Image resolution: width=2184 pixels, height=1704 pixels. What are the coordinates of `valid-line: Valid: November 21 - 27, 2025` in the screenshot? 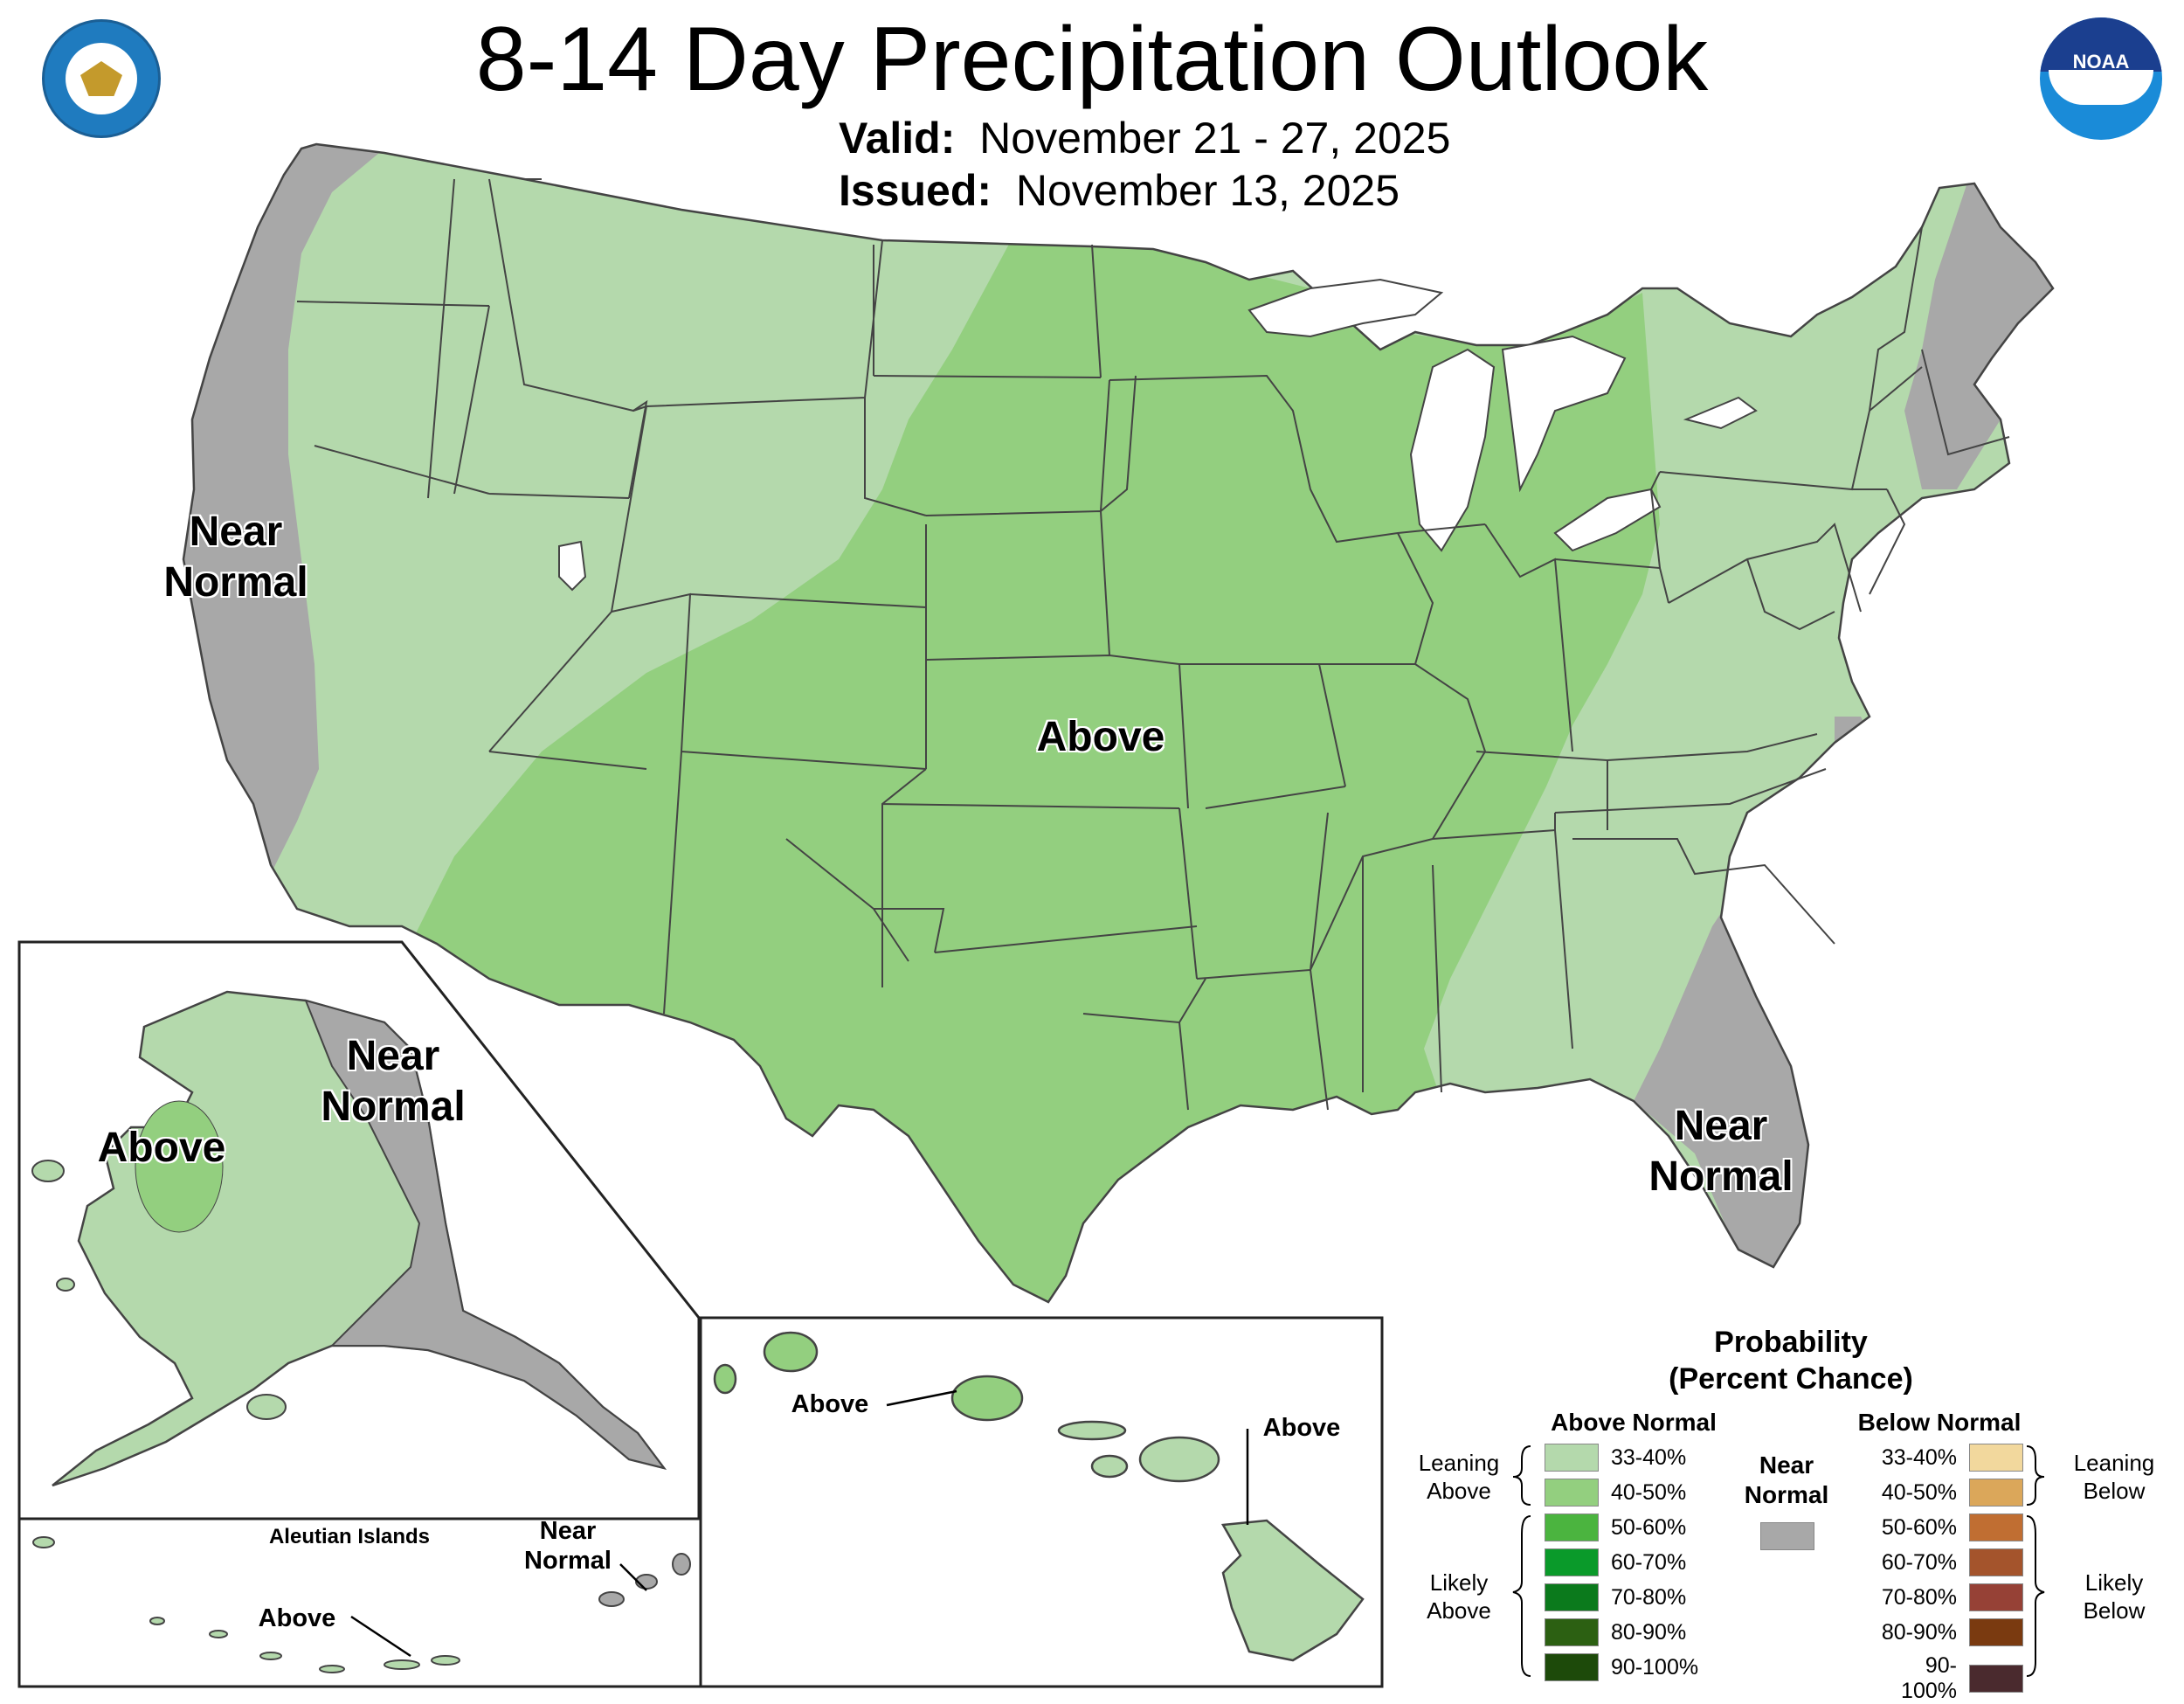 It's located at (1144, 138).